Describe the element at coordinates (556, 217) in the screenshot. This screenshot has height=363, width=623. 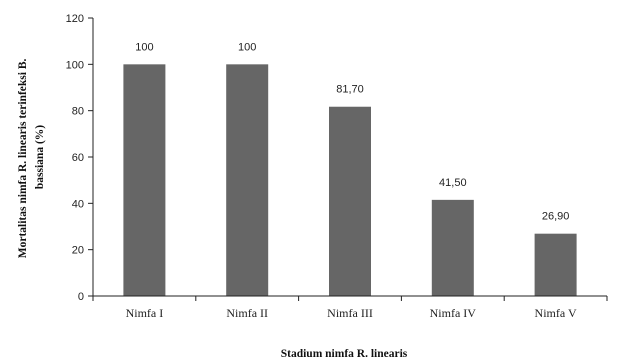
I see `bar-value-label: 26,90` at that location.